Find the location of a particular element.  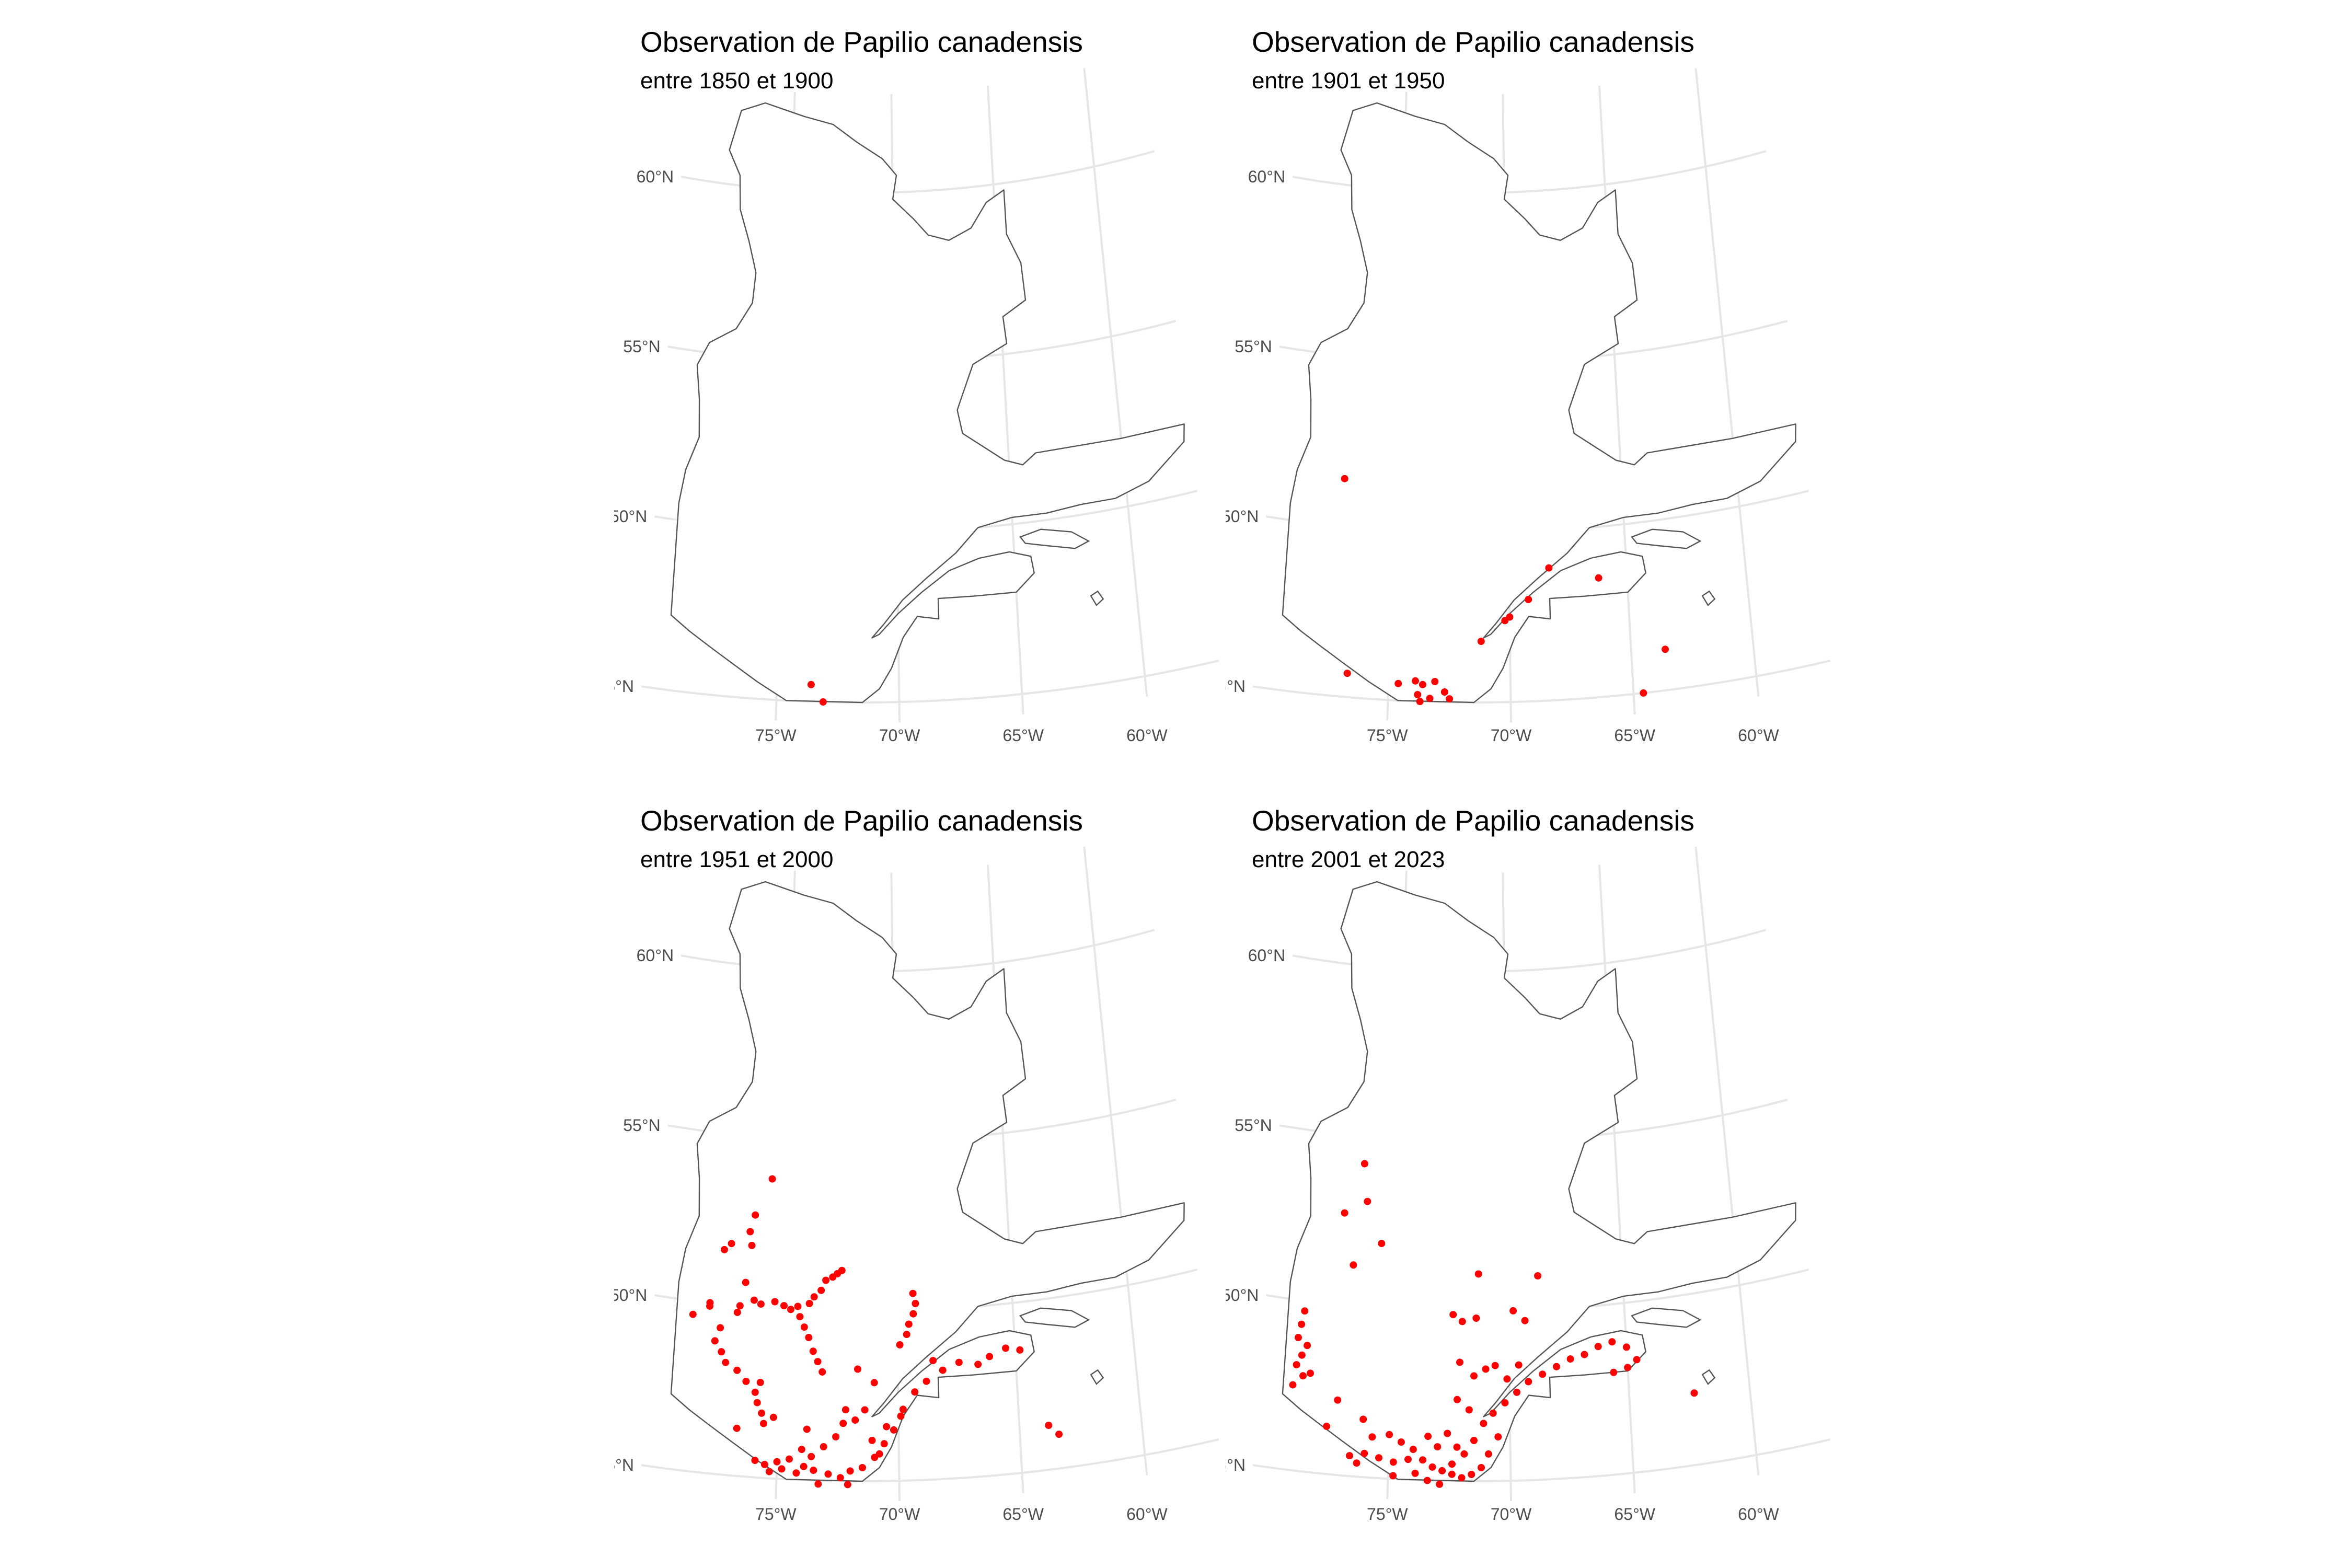

lat-tick-label: 45°N is located at coordinates (624, 1465).